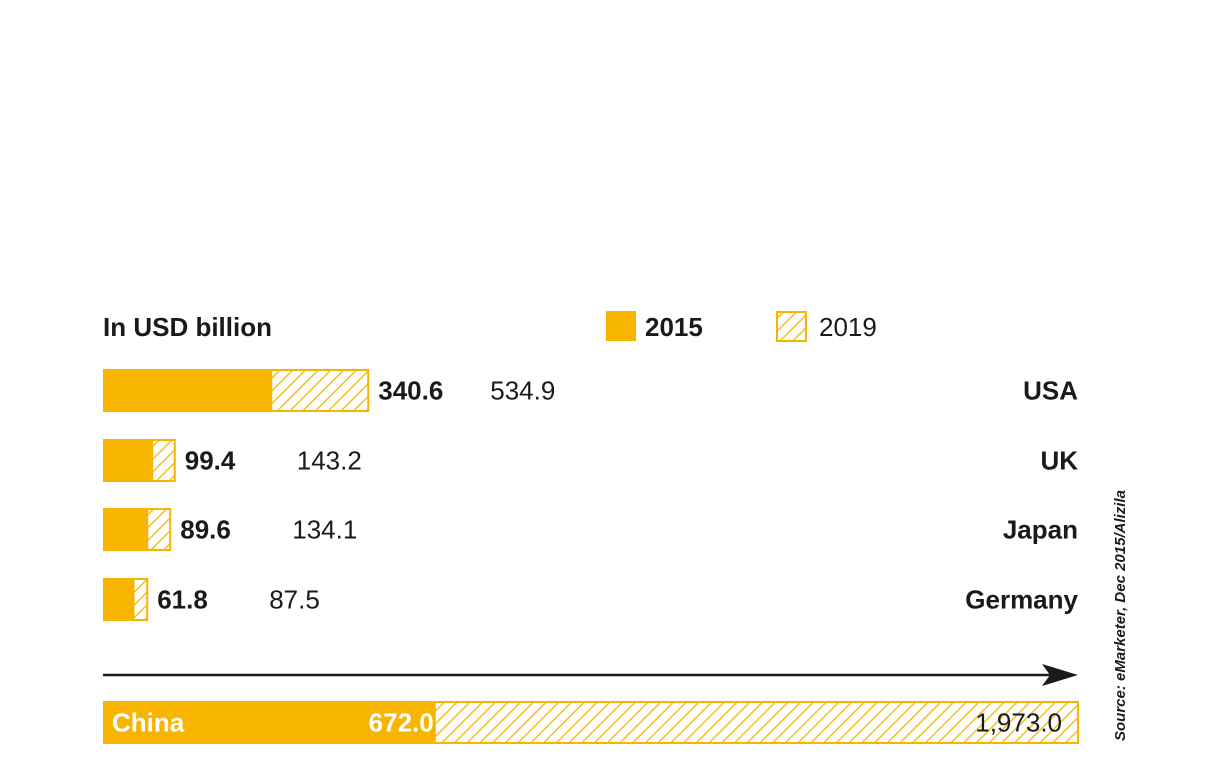 The image size is (1224, 770). I want to click on legend-swatch-2015, so click(621, 326).